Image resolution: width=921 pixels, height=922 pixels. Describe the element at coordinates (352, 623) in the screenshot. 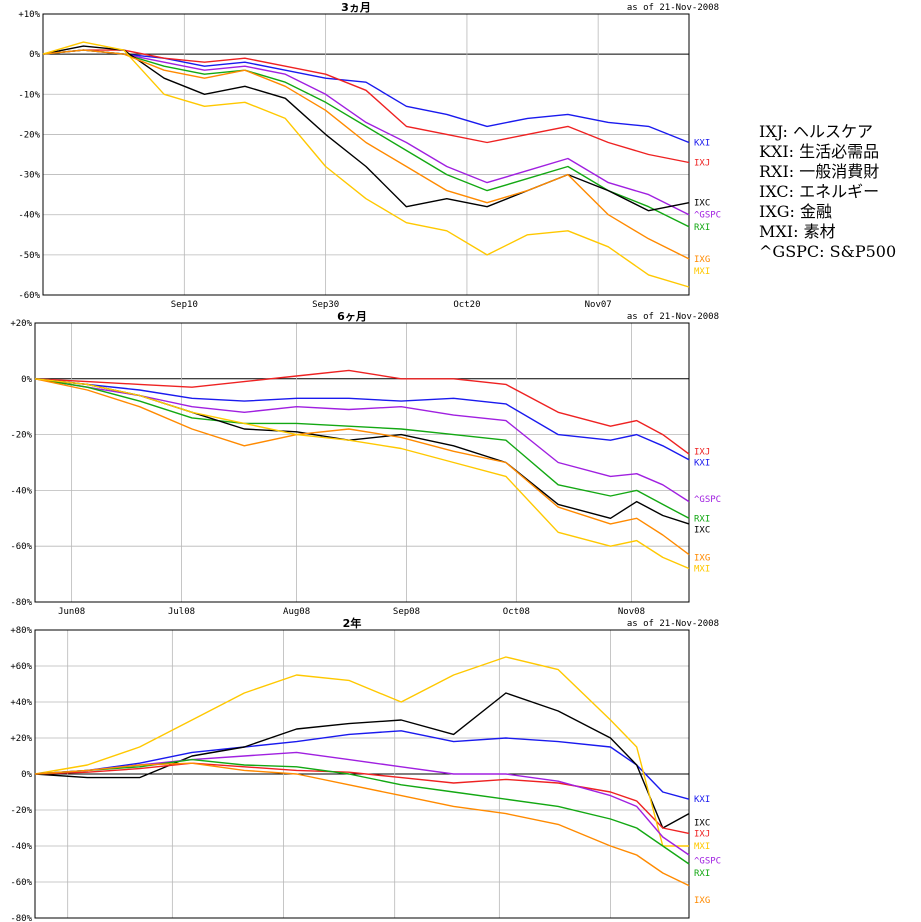

I see `chart-title: 2年` at that location.